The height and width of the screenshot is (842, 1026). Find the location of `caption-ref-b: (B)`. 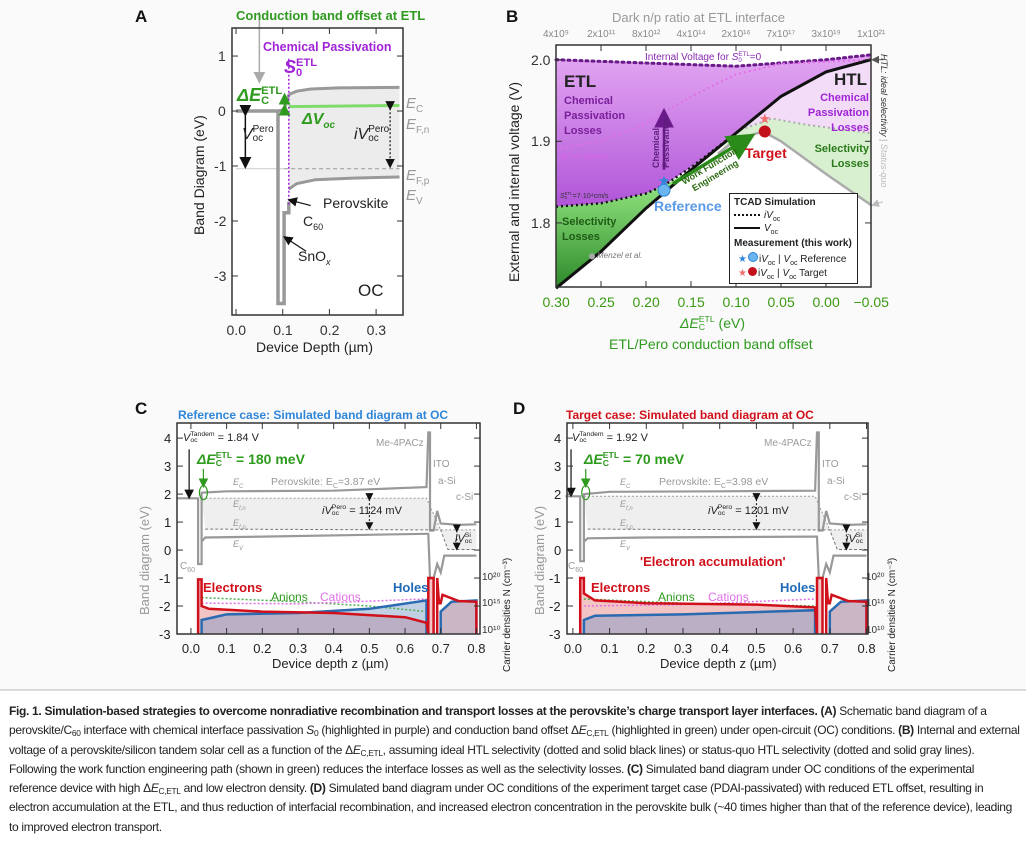

caption-ref-b: (B) is located at coordinates (906, 730).